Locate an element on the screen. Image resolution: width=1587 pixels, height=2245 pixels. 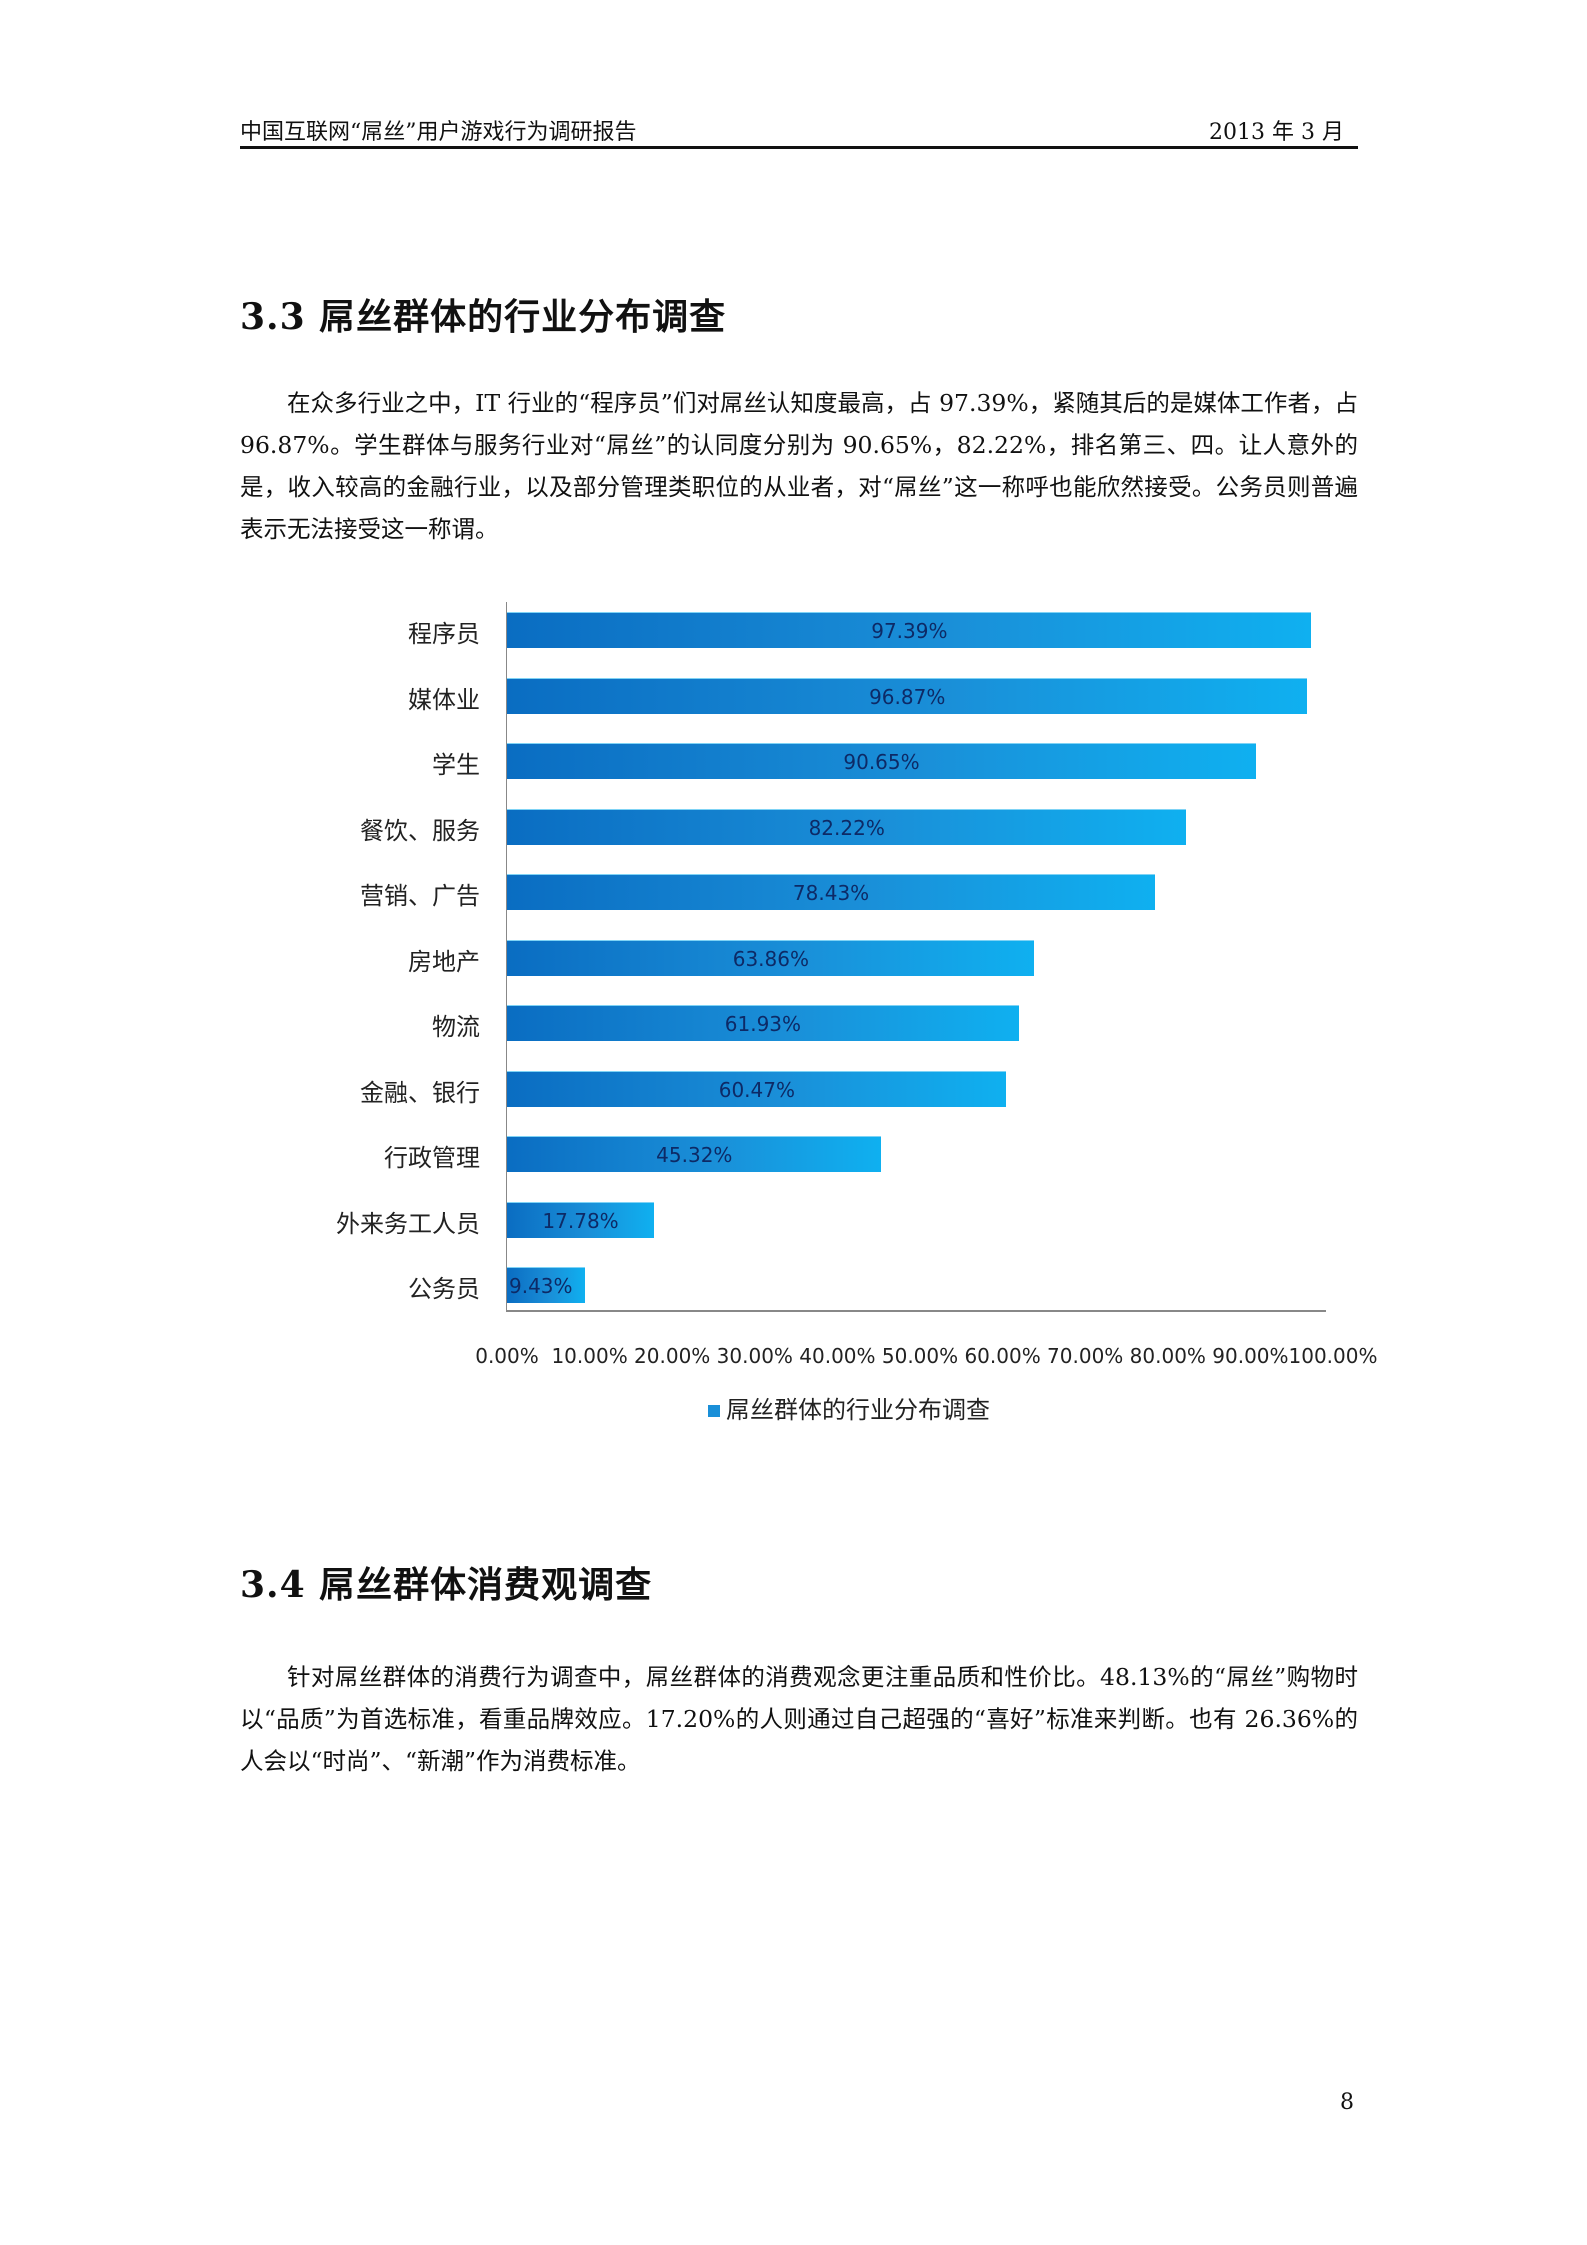
chart-legend: 屌丝群体的行业分布调查 is located at coordinates (849, 1407).